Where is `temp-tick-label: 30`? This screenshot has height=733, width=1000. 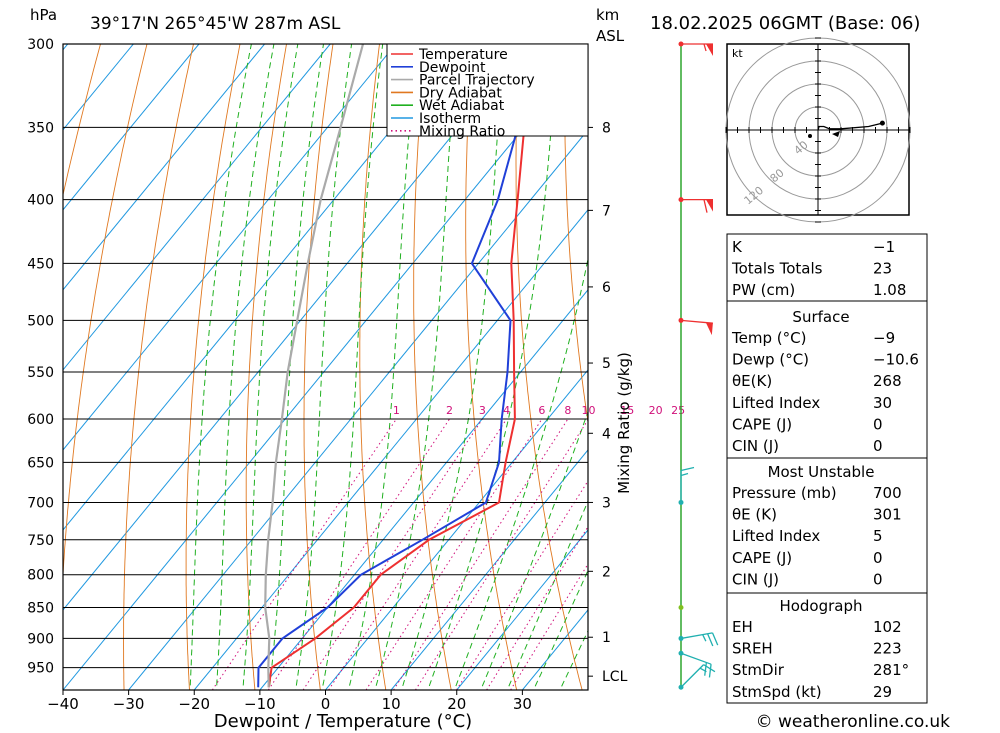
temp-tick-label: 30 is located at coordinates (522, 704).